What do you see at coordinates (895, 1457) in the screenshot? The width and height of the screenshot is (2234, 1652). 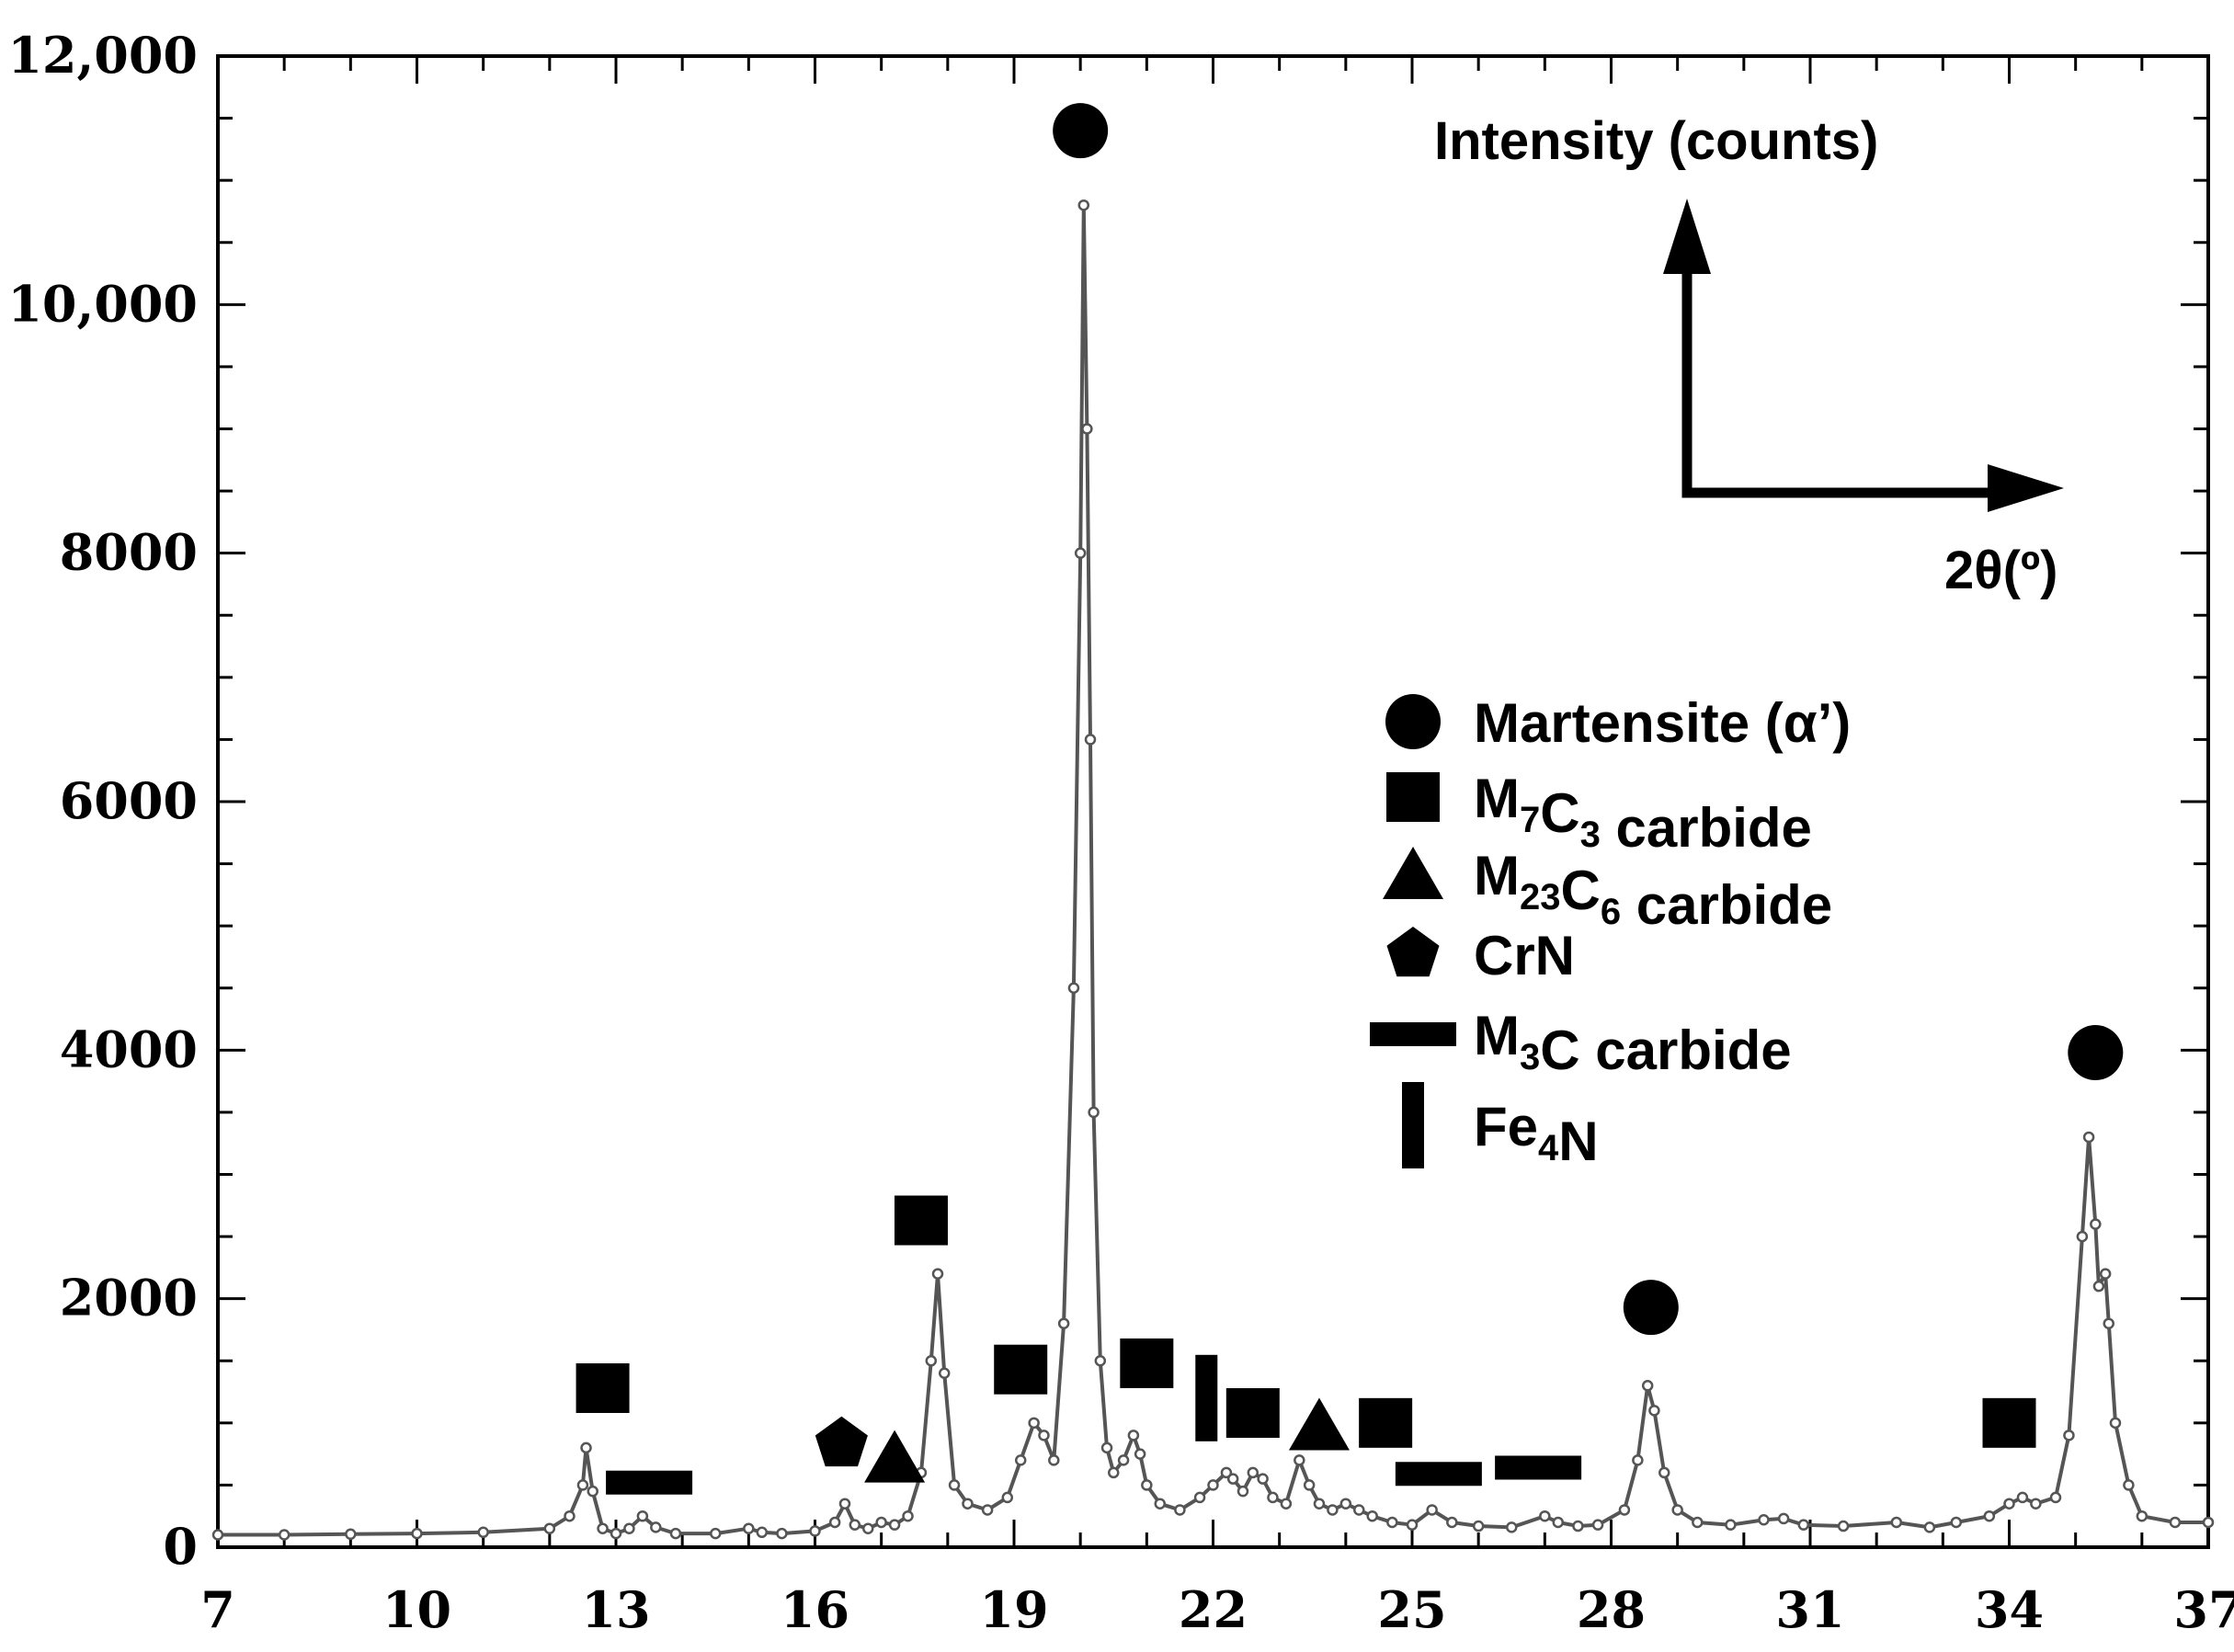 I see `phase-marker-triangle` at bounding box center [895, 1457].